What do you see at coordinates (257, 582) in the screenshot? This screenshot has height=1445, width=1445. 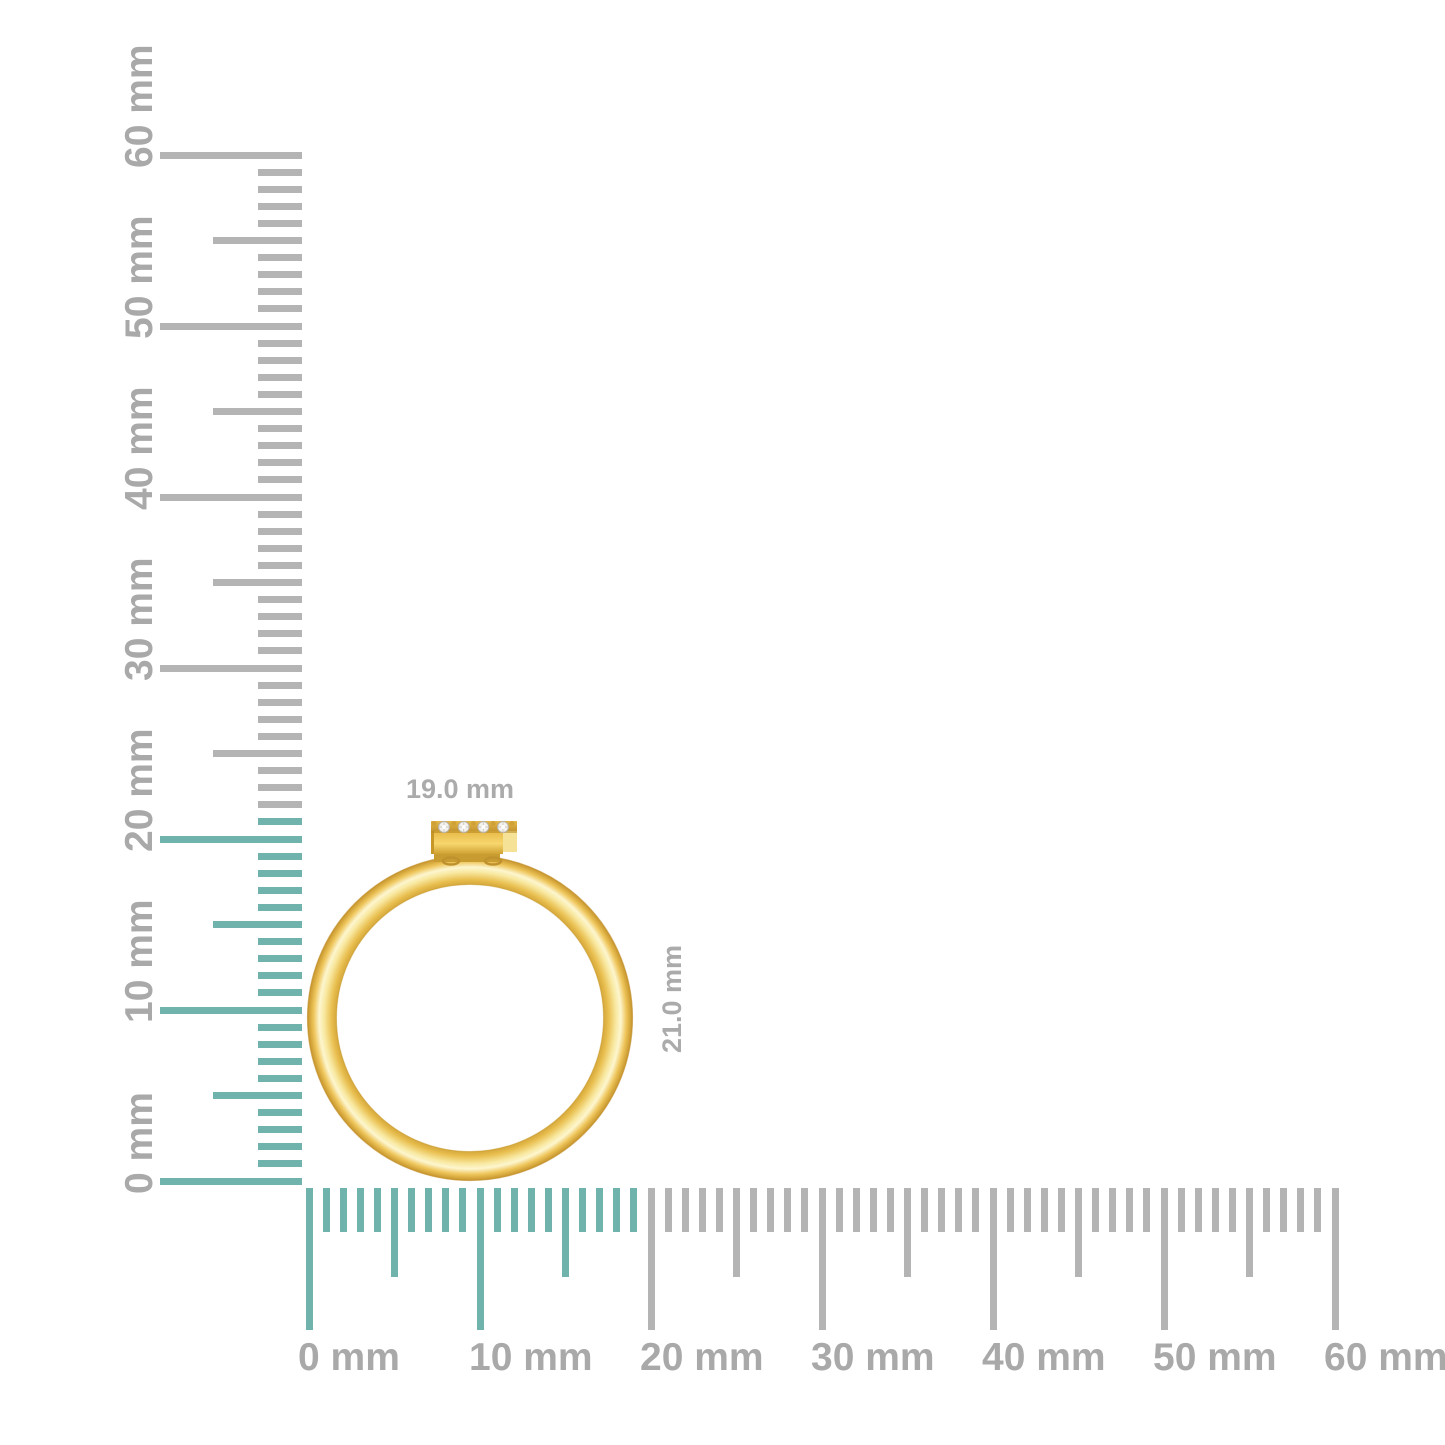 I see `vertical-ruler-tick-35mm` at bounding box center [257, 582].